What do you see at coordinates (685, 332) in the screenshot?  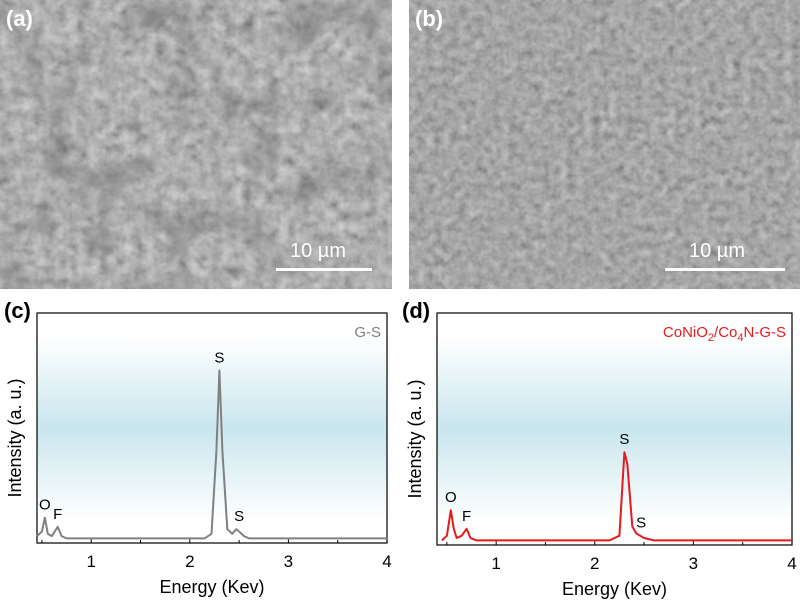 I see `legend-label-part: CoNiO` at bounding box center [685, 332].